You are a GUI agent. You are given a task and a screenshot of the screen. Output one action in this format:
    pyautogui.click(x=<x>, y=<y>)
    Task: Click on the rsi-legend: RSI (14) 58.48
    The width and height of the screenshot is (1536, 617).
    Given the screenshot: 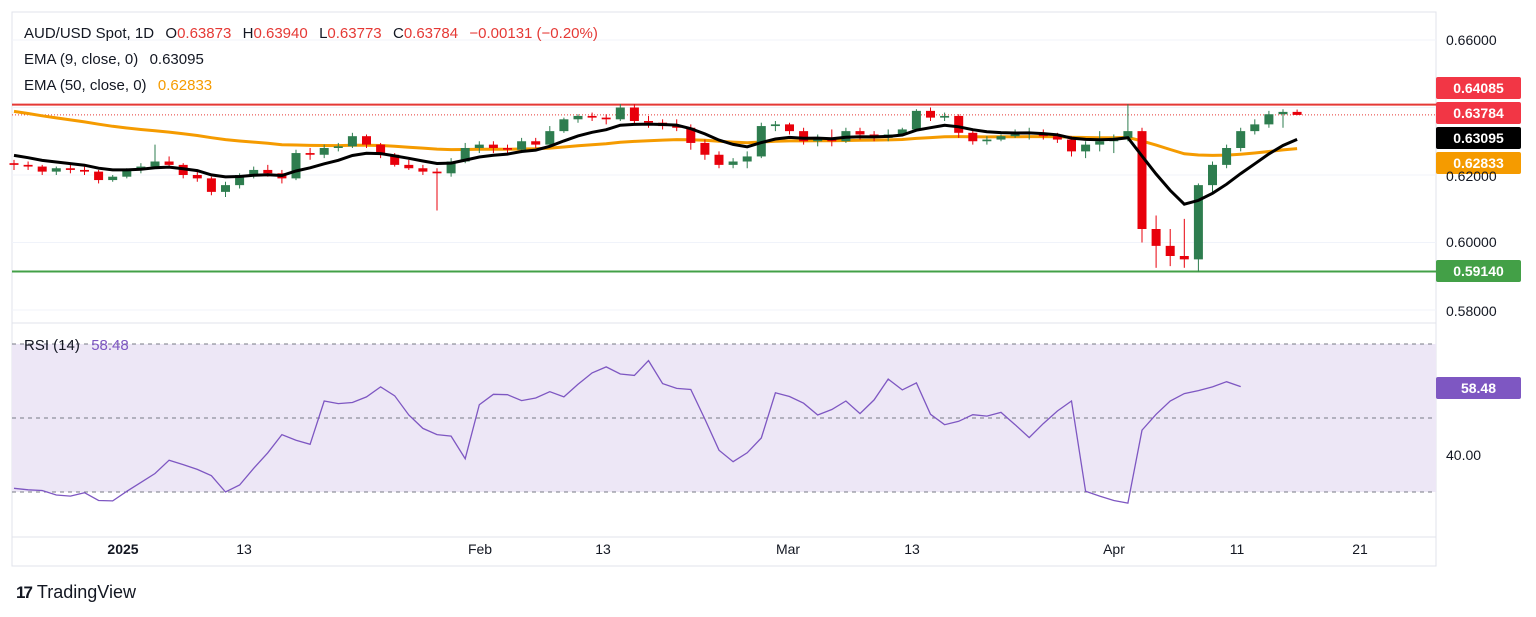 What is the action you would take?
    pyautogui.click(x=78, y=345)
    